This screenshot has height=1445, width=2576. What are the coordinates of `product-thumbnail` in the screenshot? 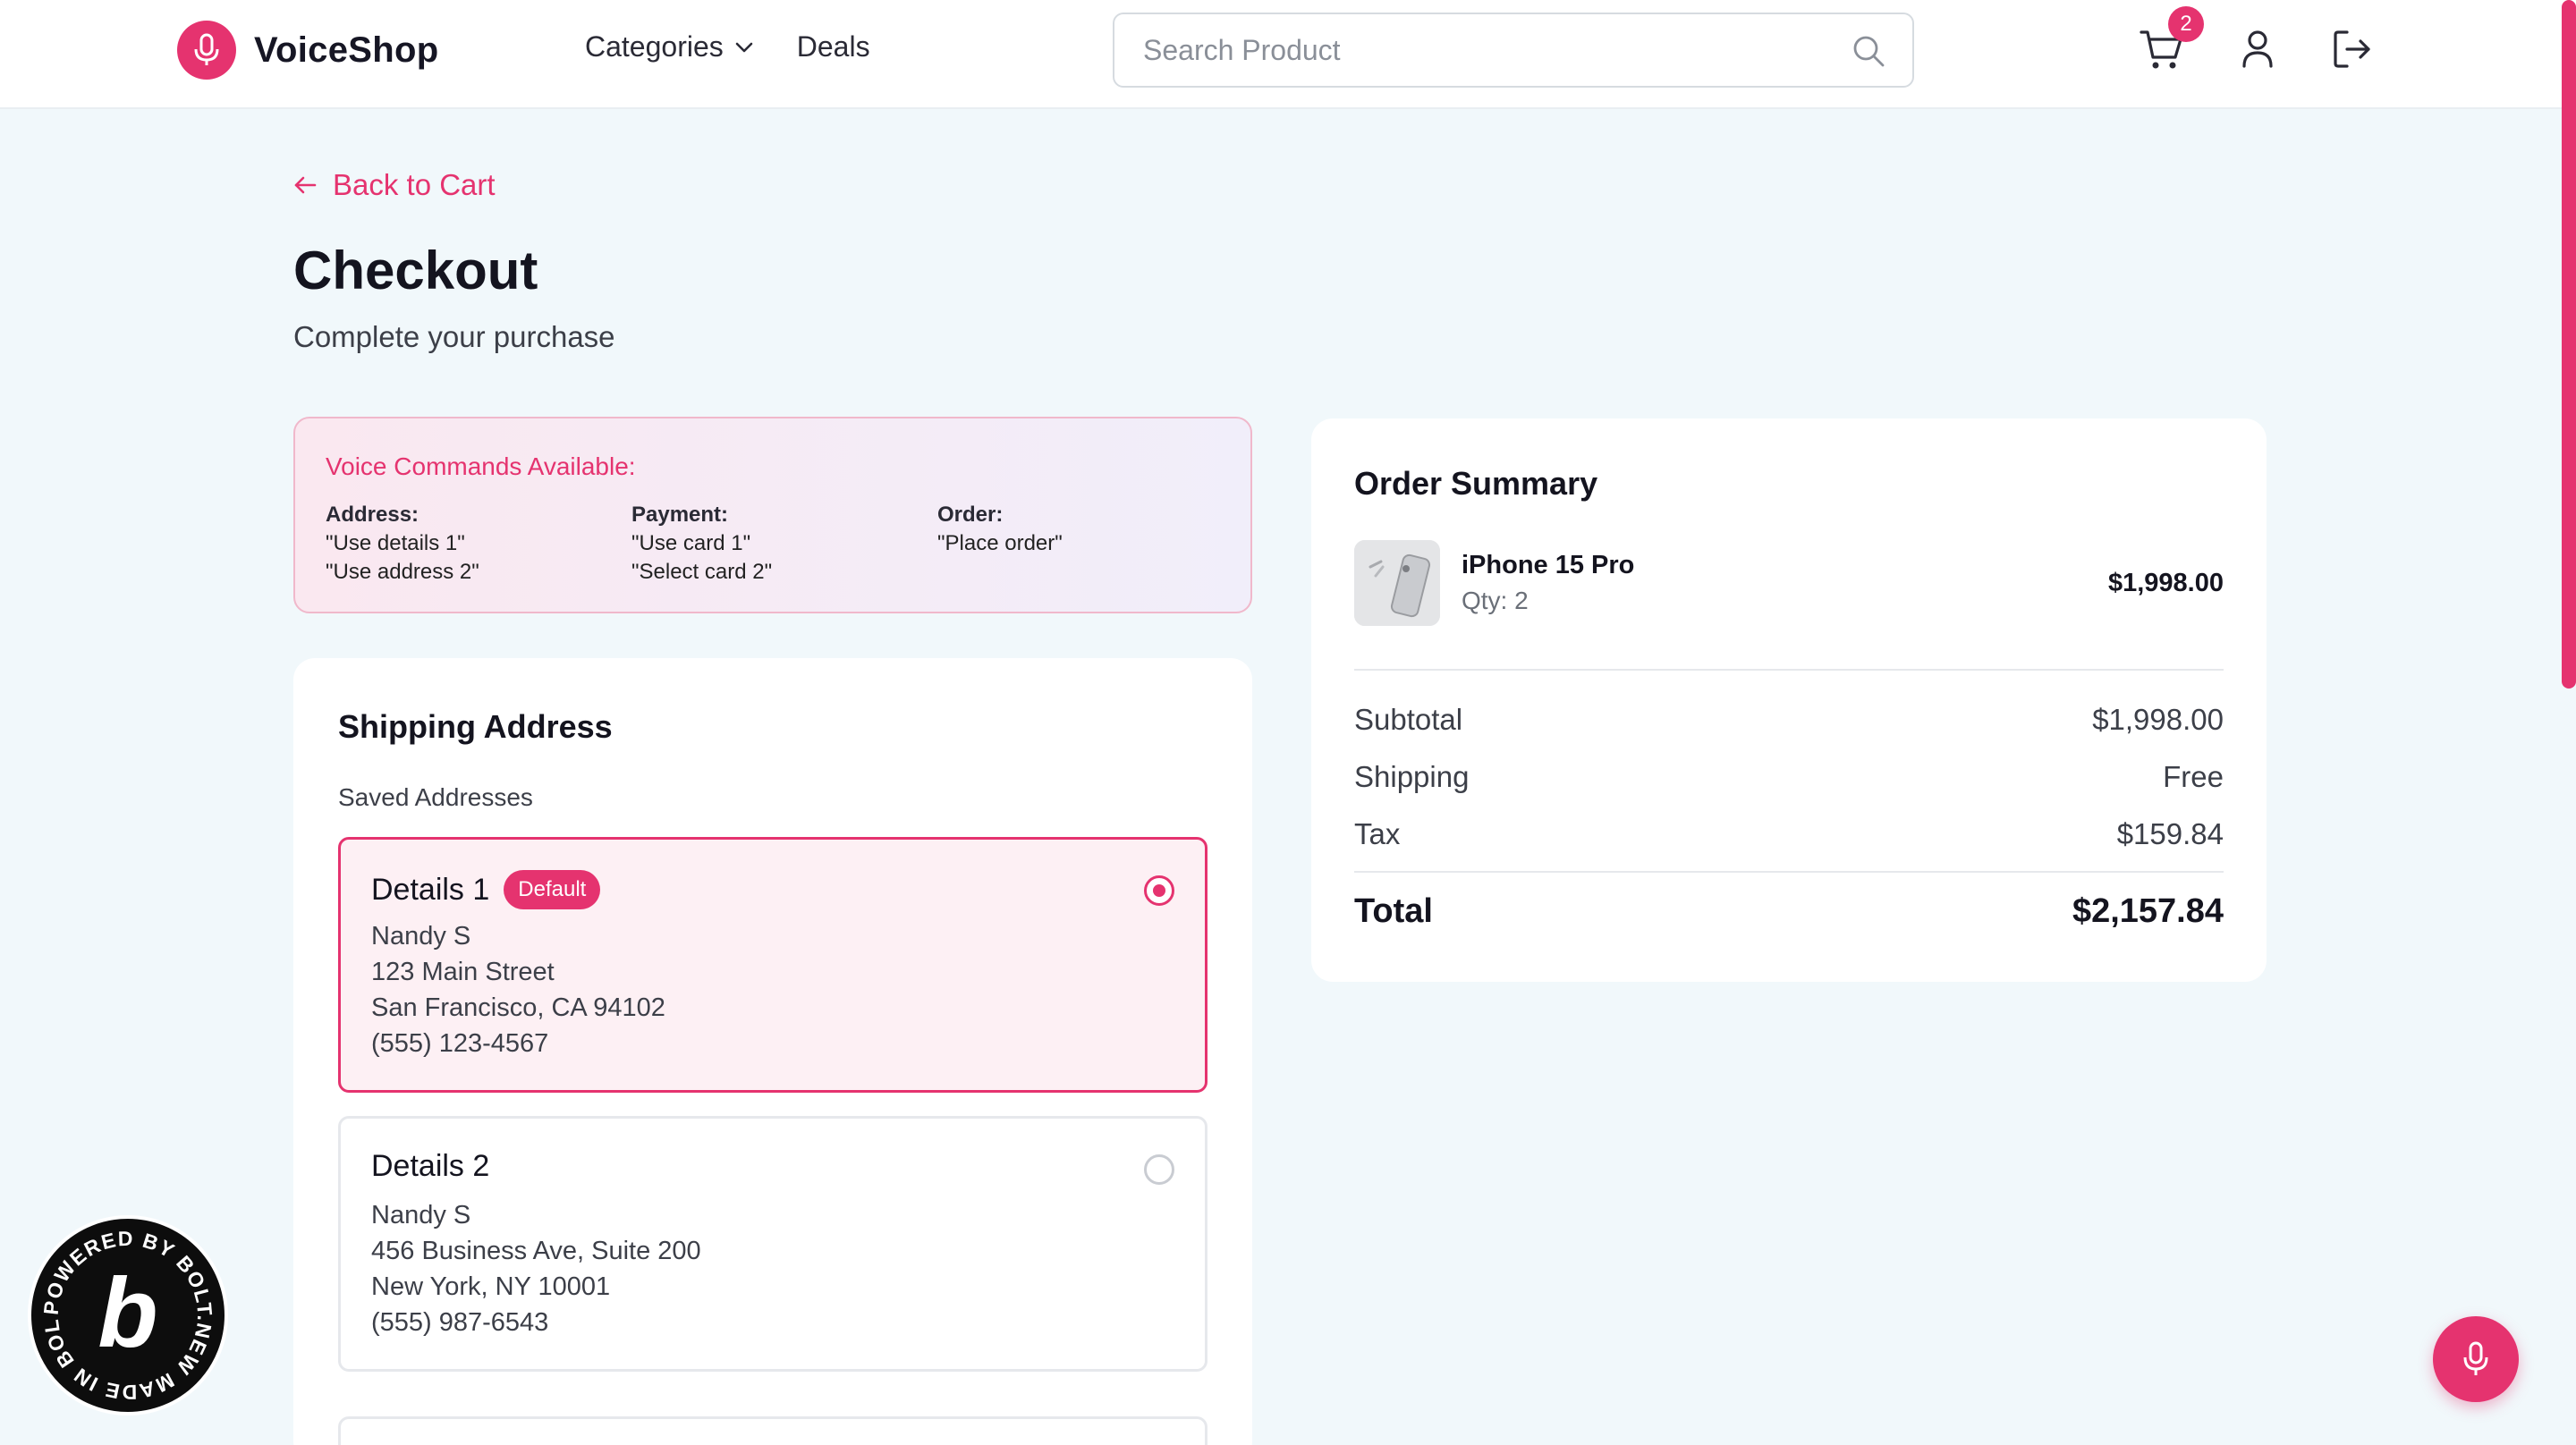 It's located at (1397, 583).